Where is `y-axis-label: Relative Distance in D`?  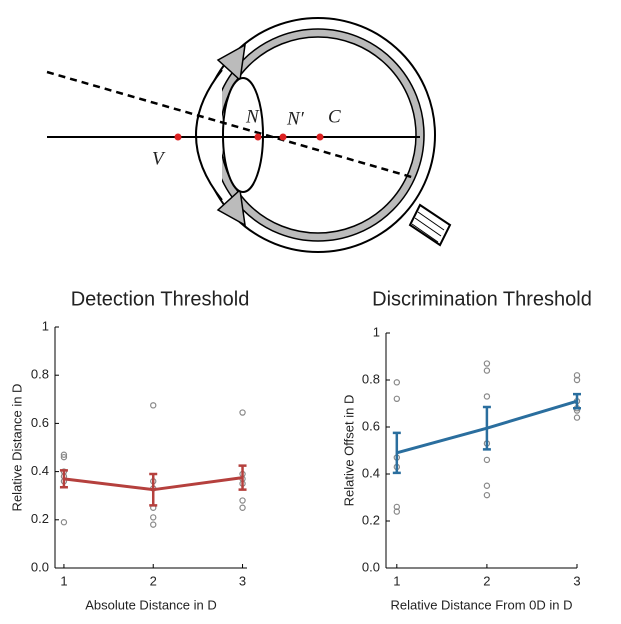 y-axis-label: Relative Distance in D is located at coordinates (16, 448).